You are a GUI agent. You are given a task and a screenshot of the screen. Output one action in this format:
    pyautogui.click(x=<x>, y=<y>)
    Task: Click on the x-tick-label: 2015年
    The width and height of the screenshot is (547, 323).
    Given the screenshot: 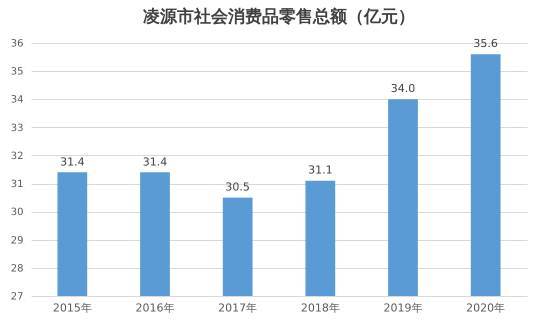 What is the action you would take?
    pyautogui.click(x=72, y=308)
    